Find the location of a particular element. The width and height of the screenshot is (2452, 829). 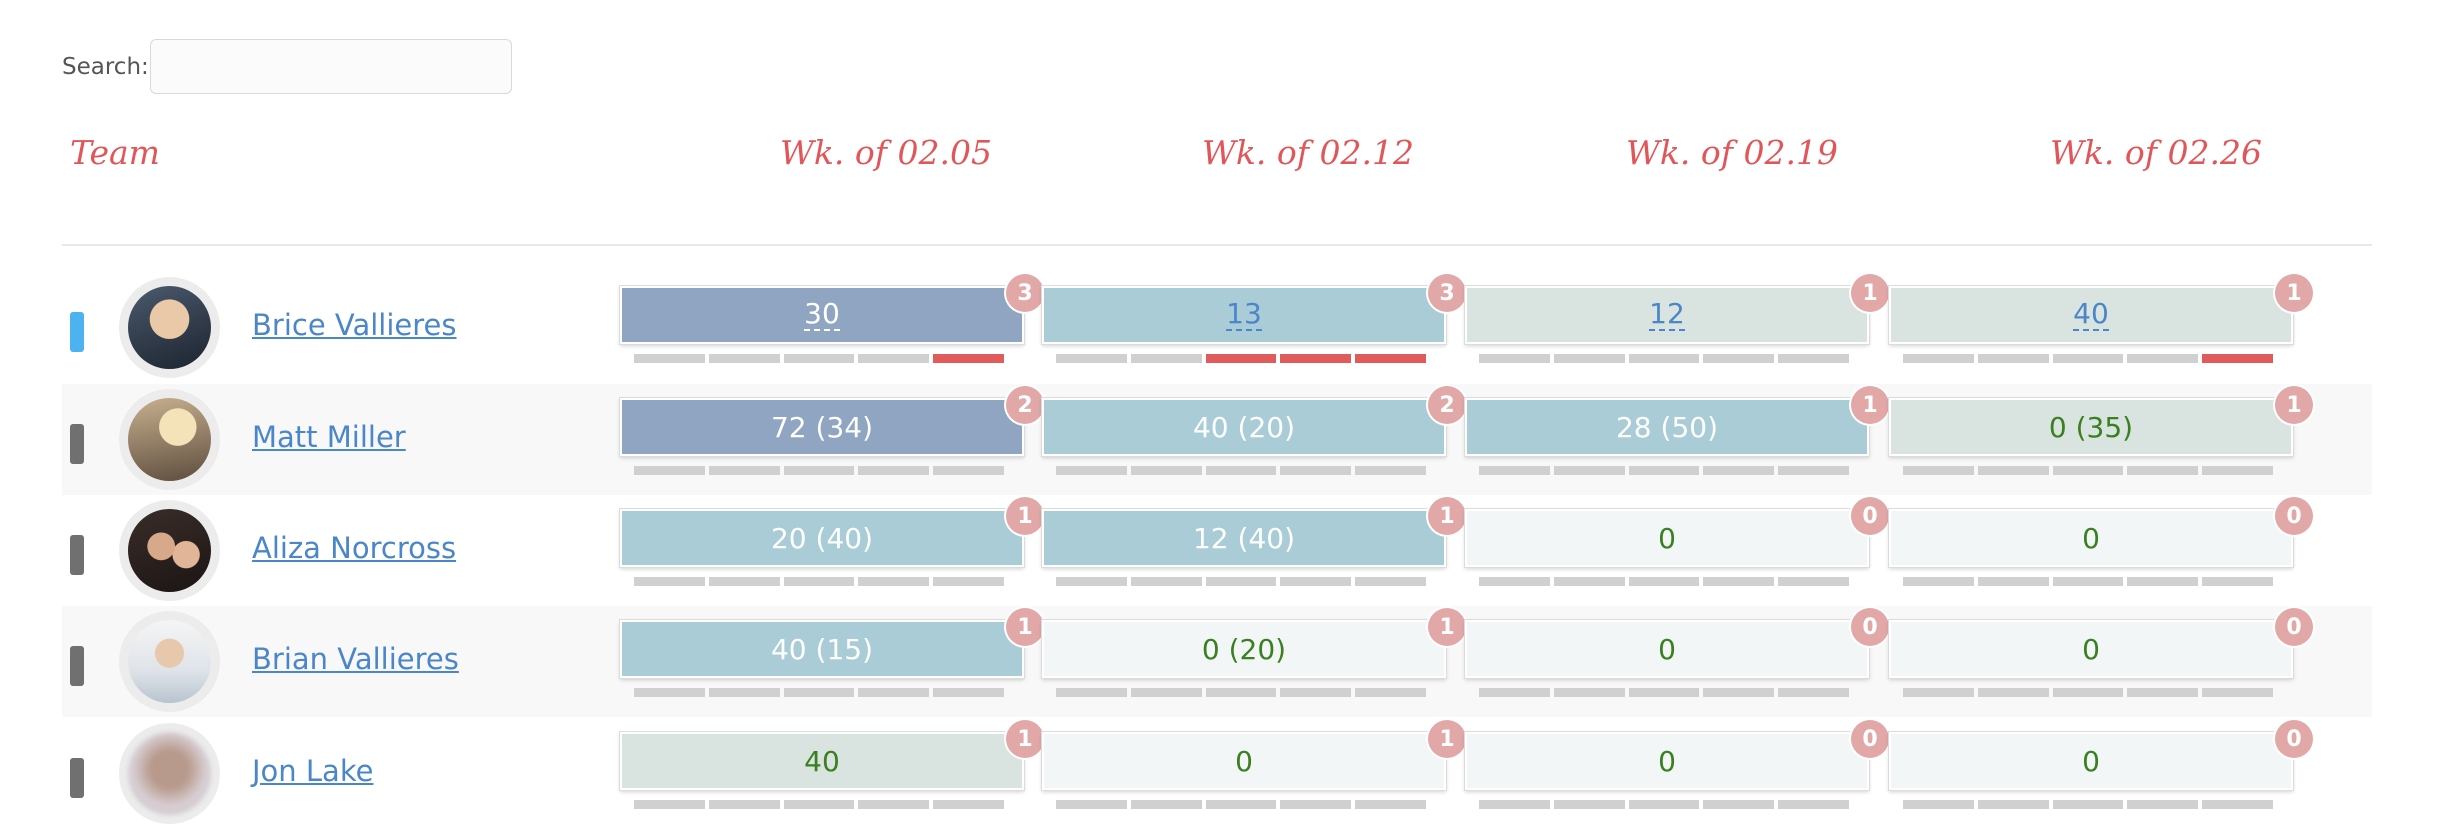

team-row-aliza-norcross: Aliza Norcross 20 (40) 1 12 (40) 1 0 0 0 0 is located at coordinates (1217, 550).